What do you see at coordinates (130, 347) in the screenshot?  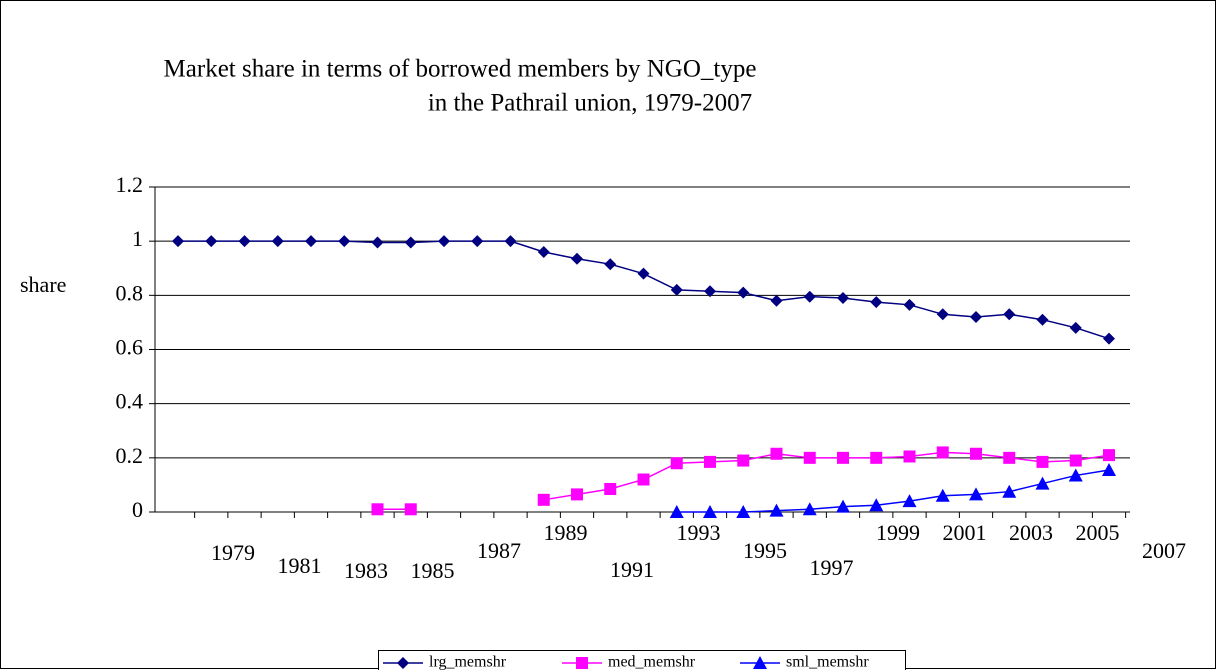 I see `y-tick-label: 0.6` at bounding box center [130, 347].